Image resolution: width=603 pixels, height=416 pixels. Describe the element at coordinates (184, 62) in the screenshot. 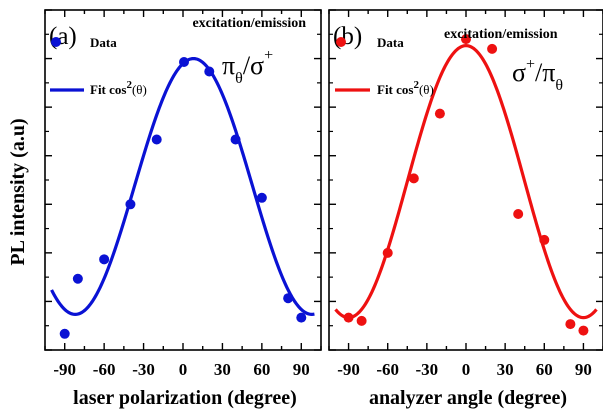

I see `polarization-marker` at that location.